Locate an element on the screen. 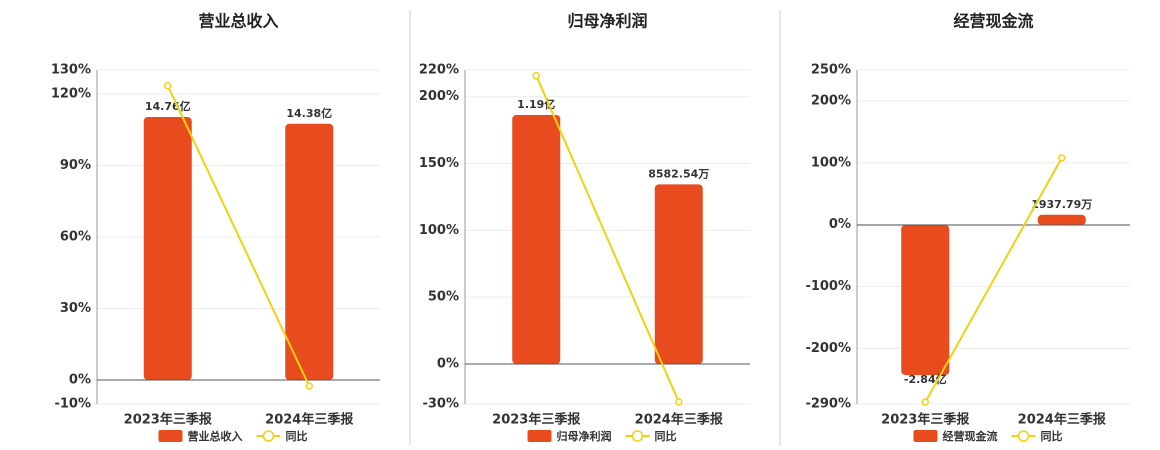 The width and height of the screenshot is (1160, 450). y-tick-label: 120% is located at coordinates (71, 93).